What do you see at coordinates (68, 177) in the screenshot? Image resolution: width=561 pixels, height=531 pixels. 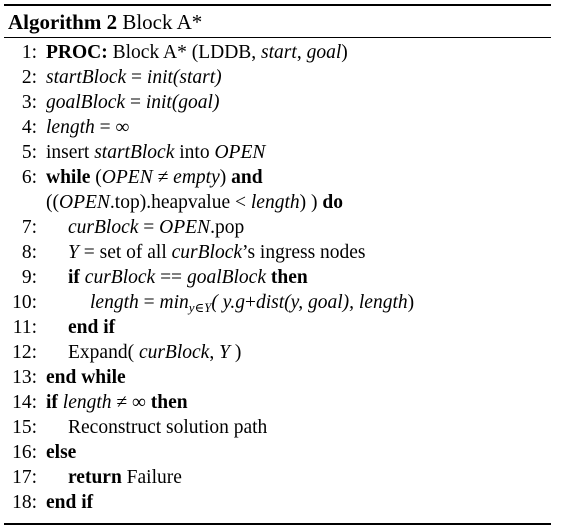 I see `keyword-while: while` at bounding box center [68, 177].